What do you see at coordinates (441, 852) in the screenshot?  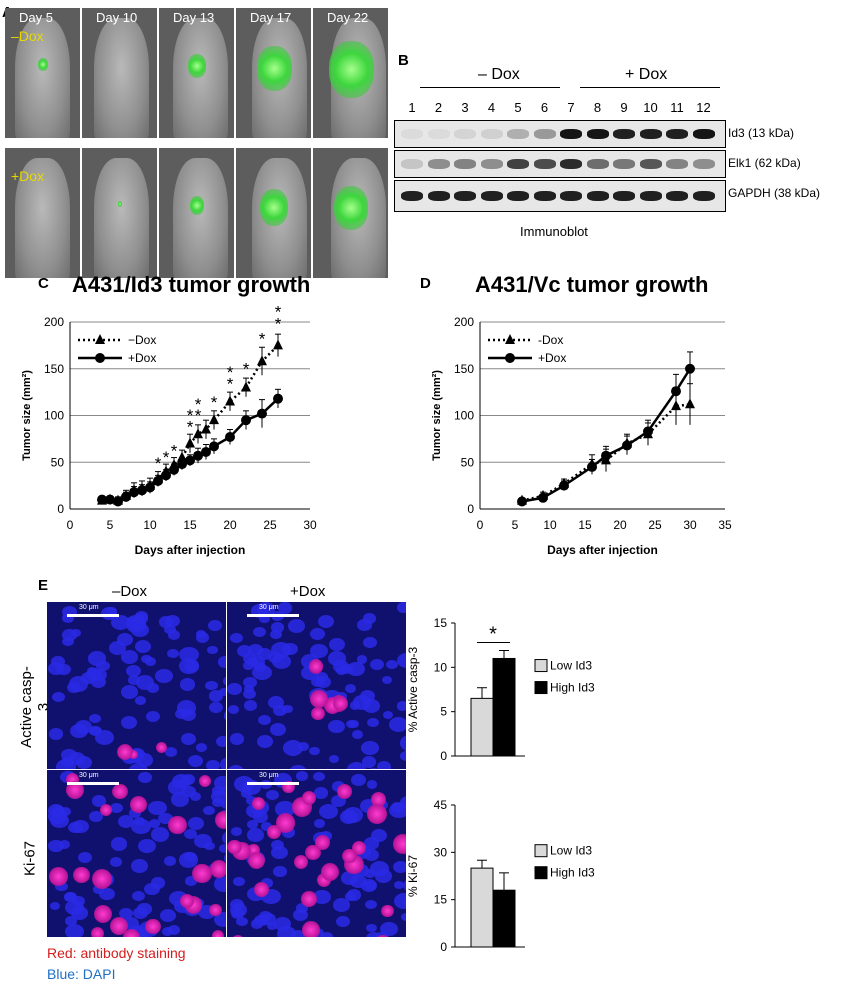 I see `y-tick-label: 30` at bounding box center [441, 852].